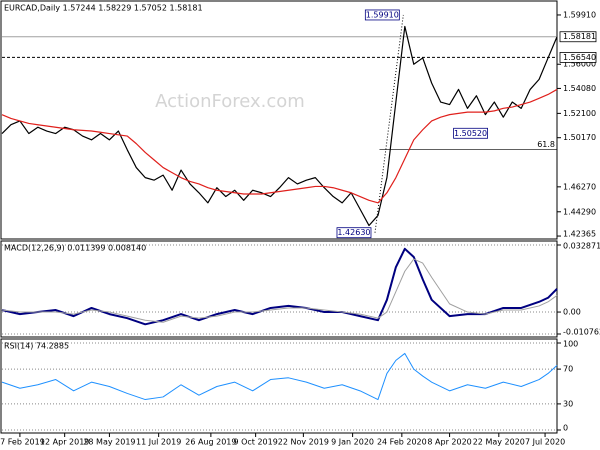 Image resolution: width=600 pixels, height=450 pixels. What do you see at coordinates (565, 428) in the screenshot?
I see `y-tick-label: 0` at bounding box center [565, 428].